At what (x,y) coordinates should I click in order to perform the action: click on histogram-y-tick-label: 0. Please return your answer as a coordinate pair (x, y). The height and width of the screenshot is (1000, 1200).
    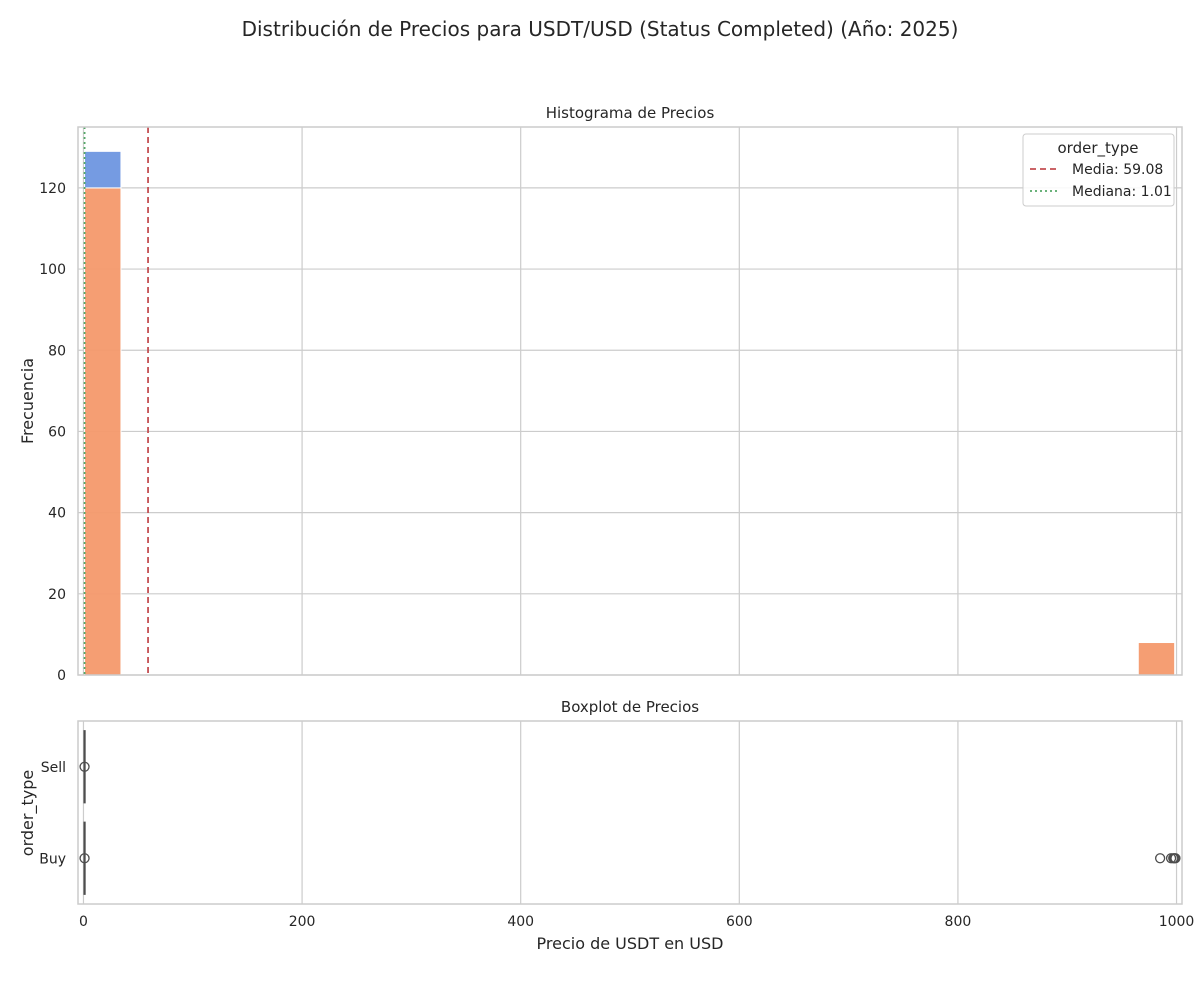
    Looking at the image, I should click on (61, 676).